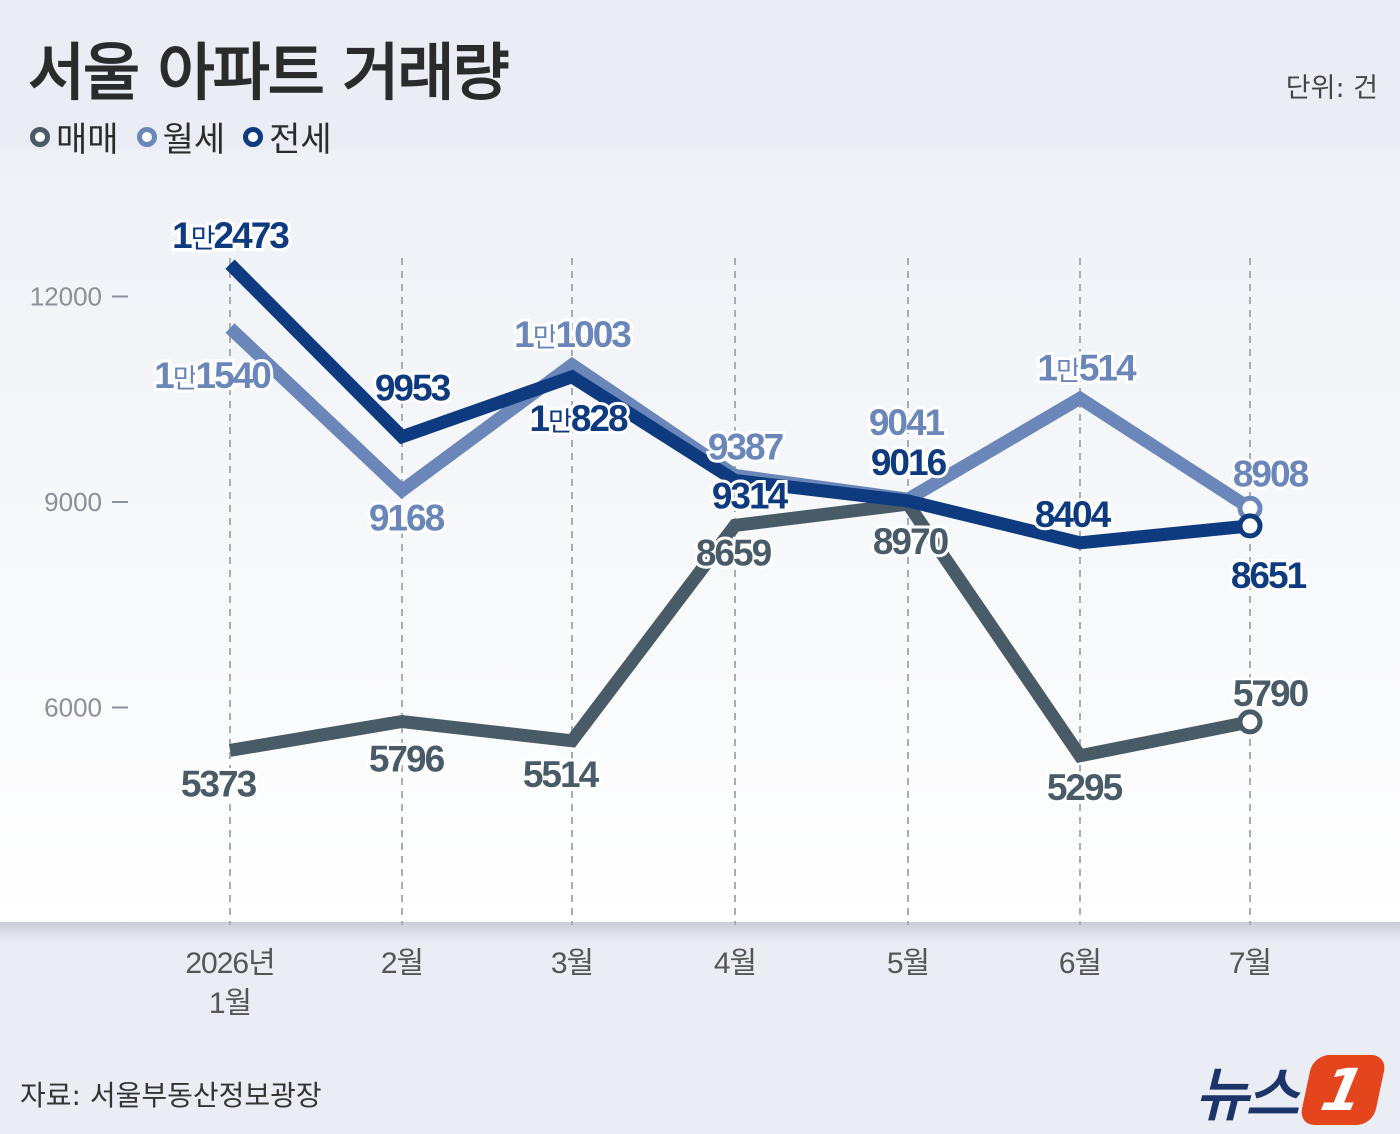  I want to click on legend: 매매 월세 전세, so click(181, 136).